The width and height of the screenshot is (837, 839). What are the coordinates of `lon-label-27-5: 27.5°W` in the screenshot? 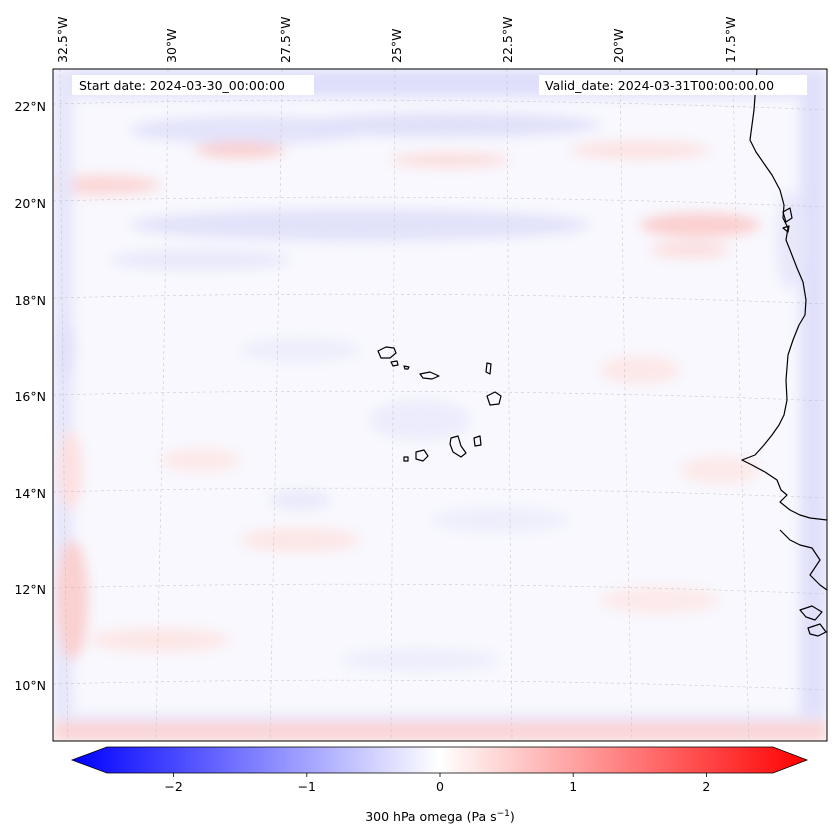 It's located at (285, 40).